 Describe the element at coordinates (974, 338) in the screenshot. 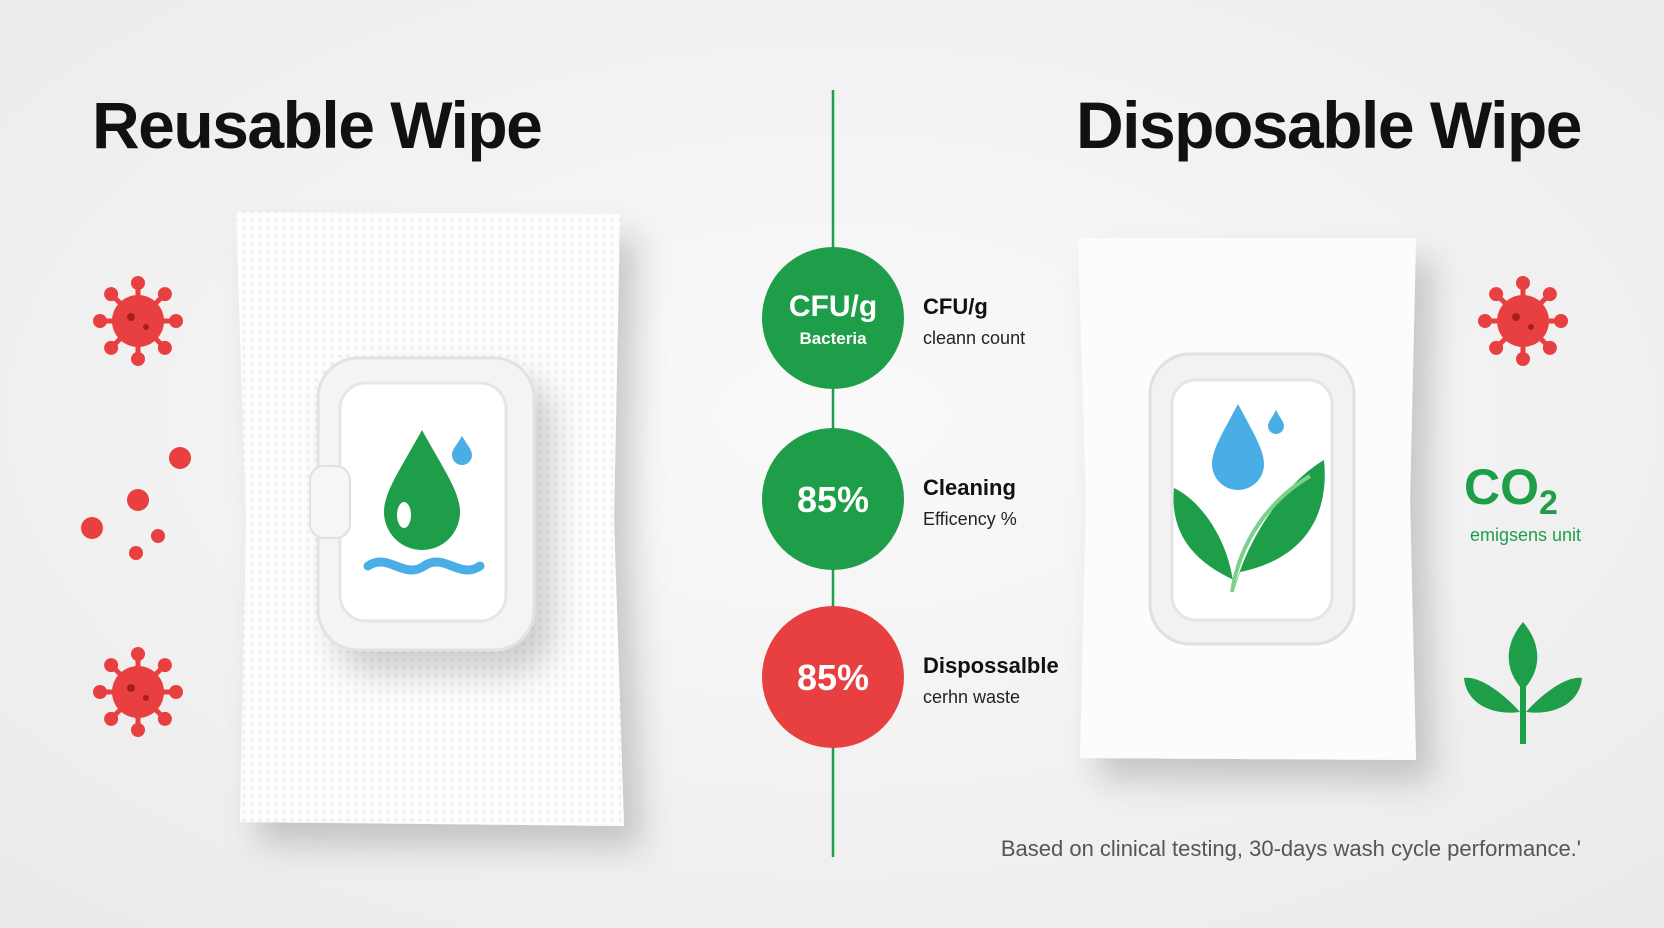

I see `metric-sub: cleann count` at that location.